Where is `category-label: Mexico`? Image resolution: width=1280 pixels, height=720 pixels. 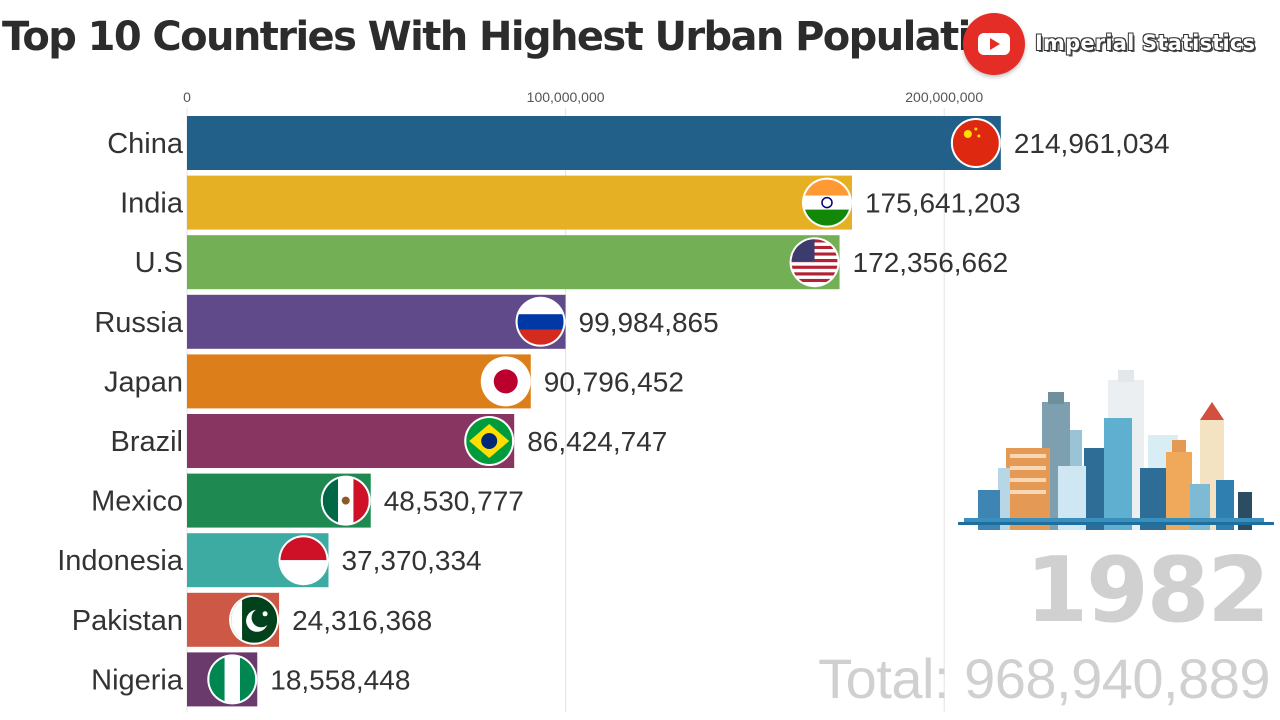 category-label: Mexico is located at coordinates (137, 502).